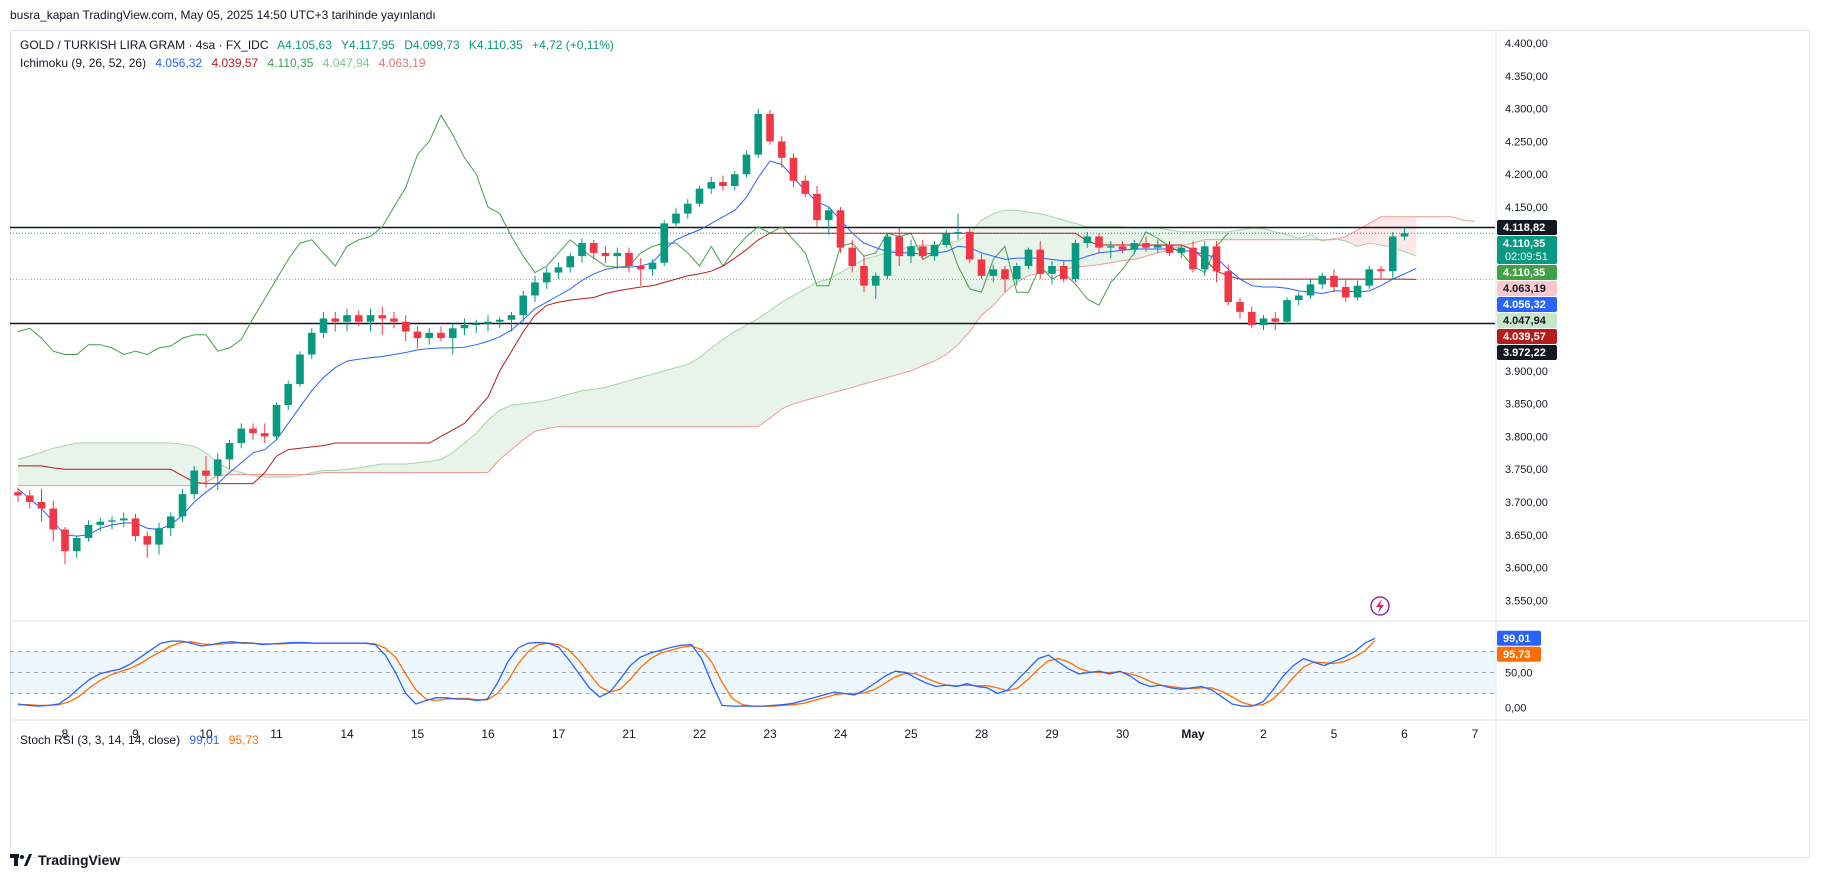  I want to click on ichimoku-span-a-value: 4.047,94, so click(346, 63).